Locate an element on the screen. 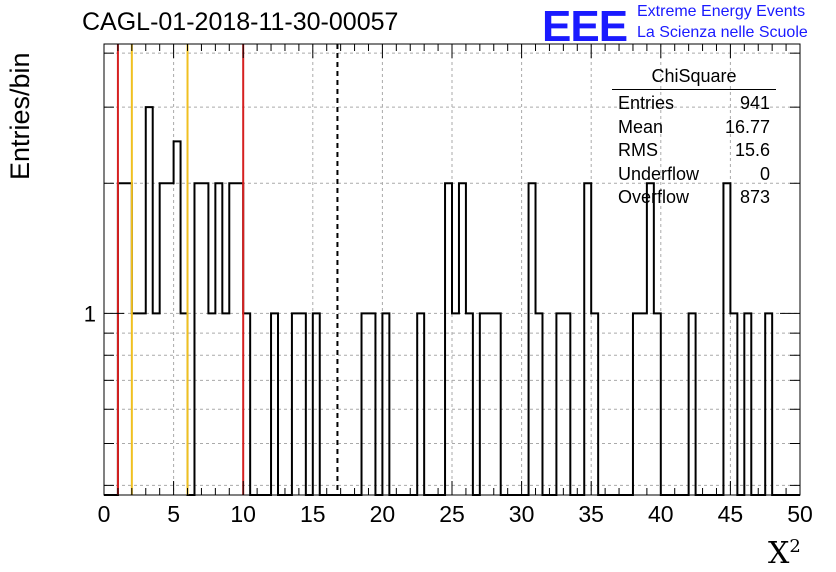 This screenshot has width=836, height=572. stats-row: Underflow 0 is located at coordinates (694, 175).